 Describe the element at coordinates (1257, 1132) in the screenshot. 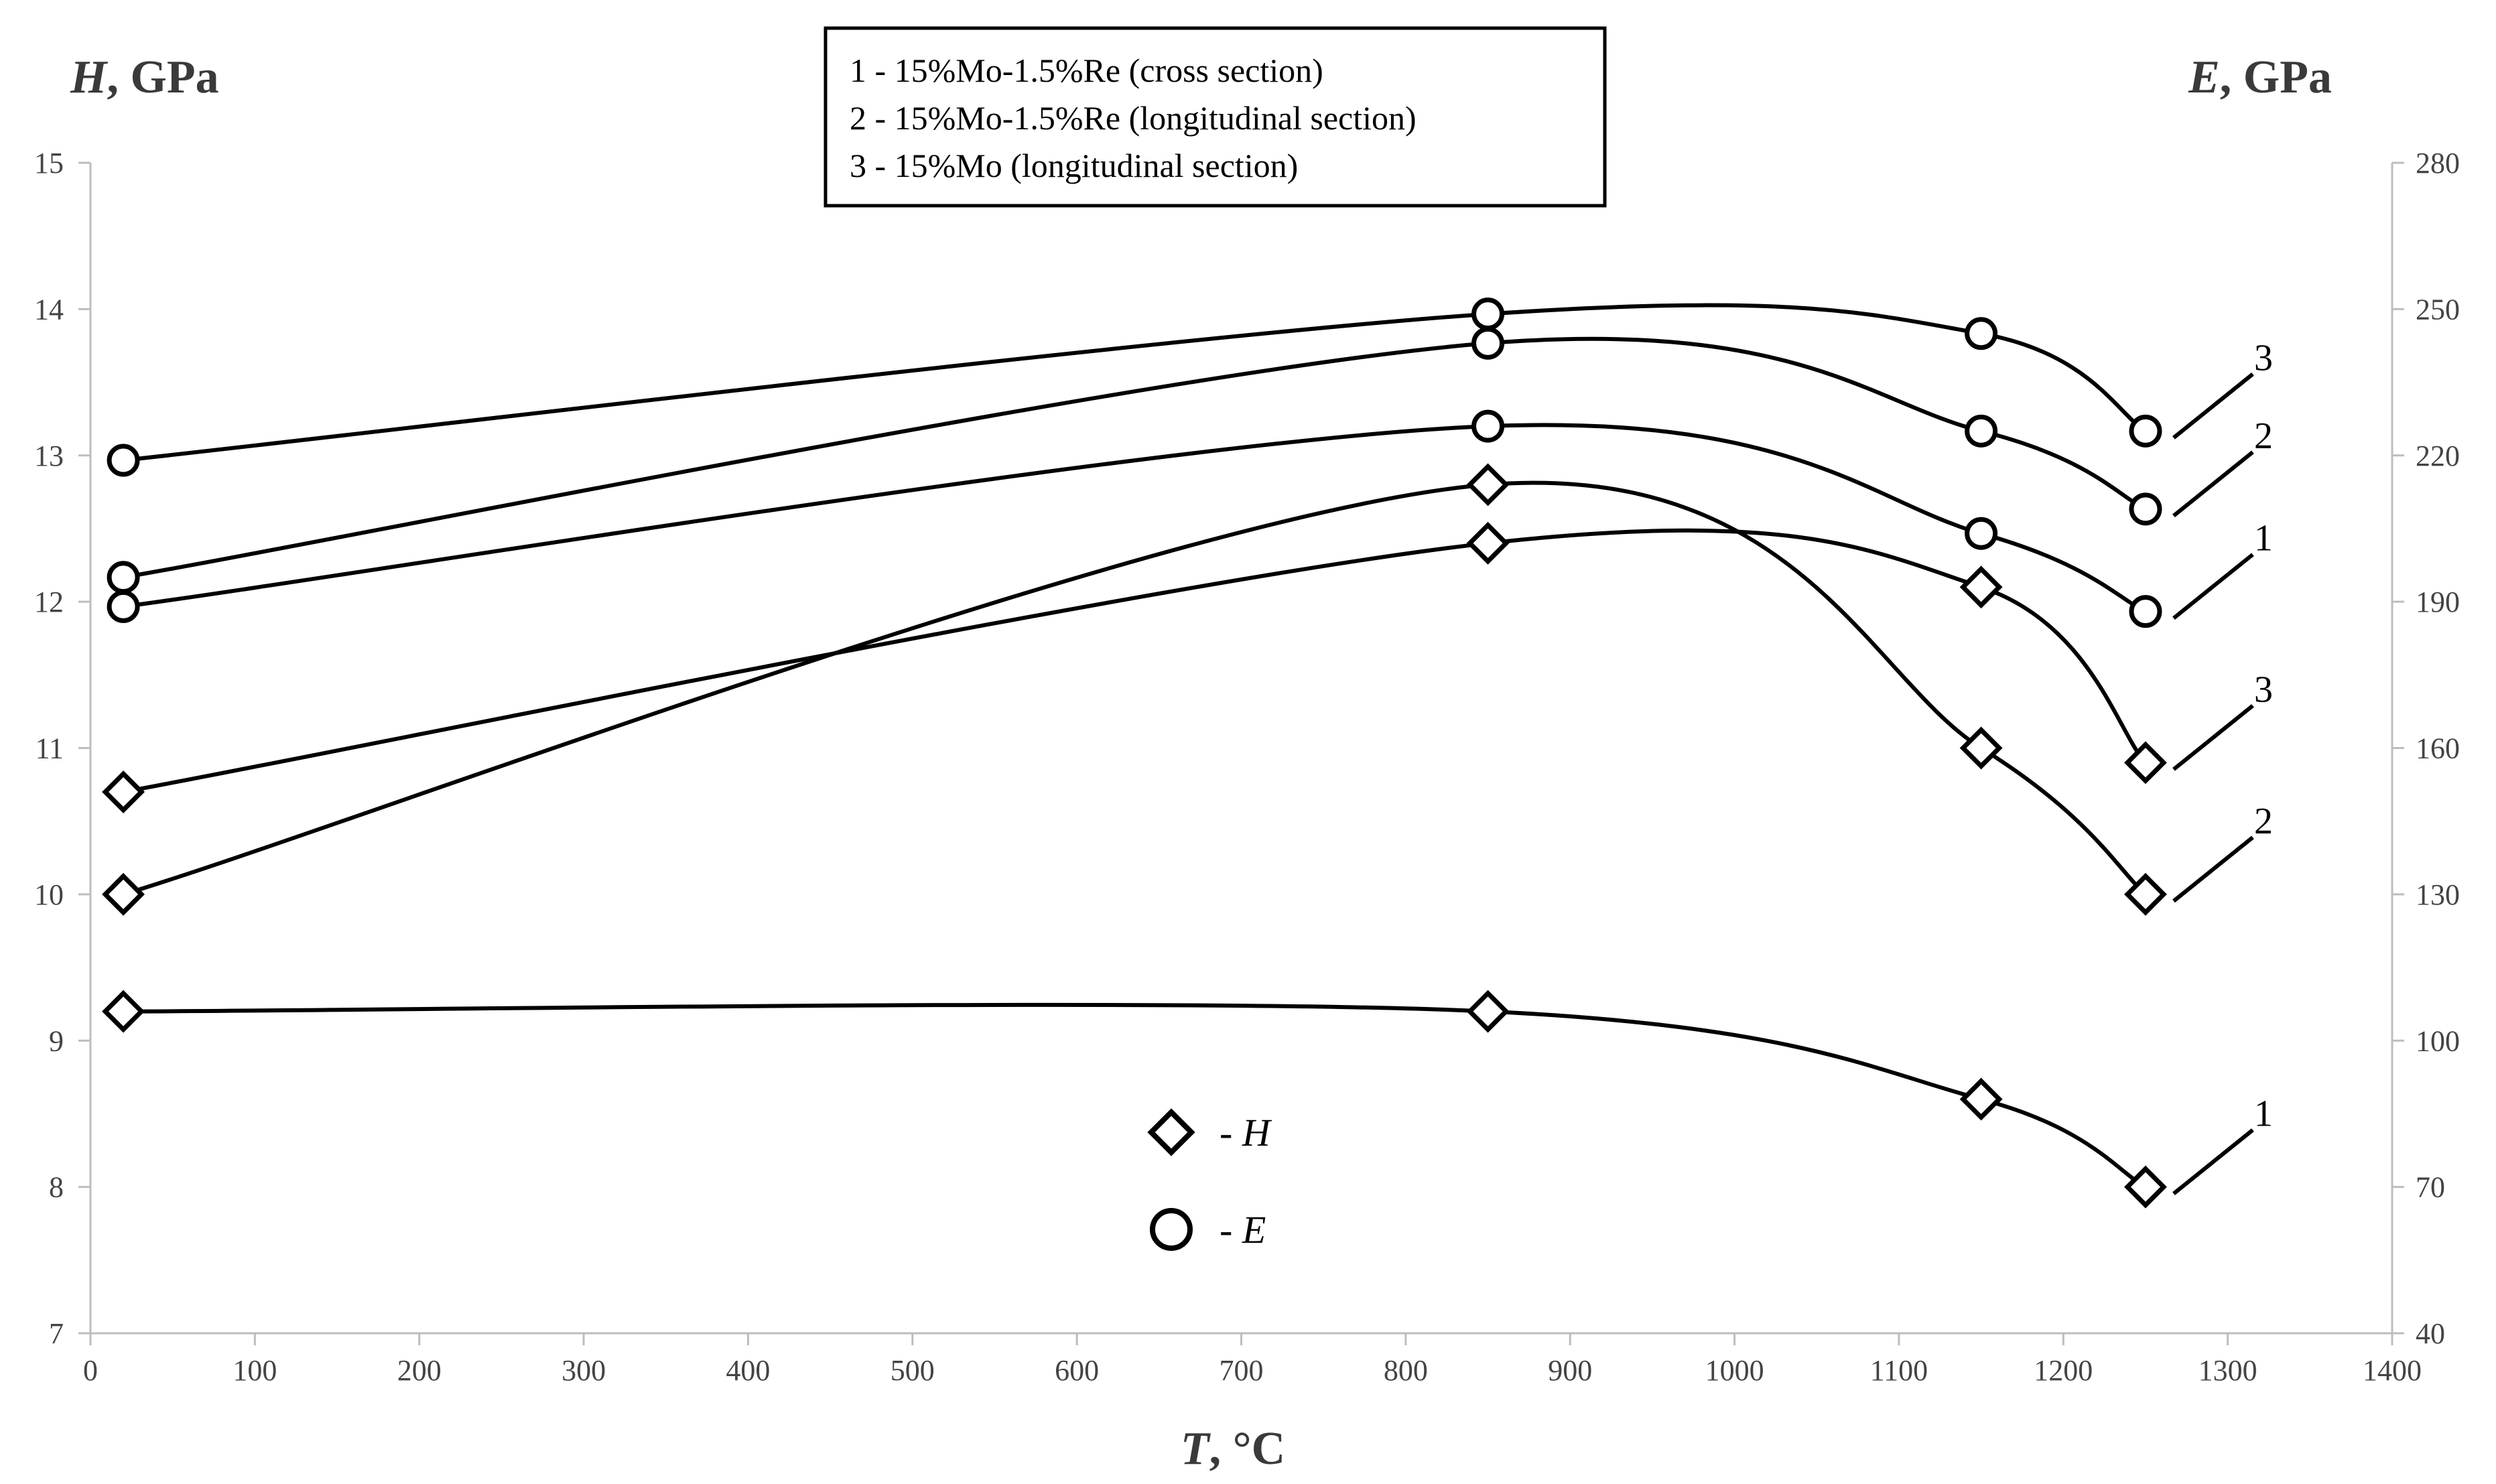

I see `marker-legend-h-label: H` at that location.